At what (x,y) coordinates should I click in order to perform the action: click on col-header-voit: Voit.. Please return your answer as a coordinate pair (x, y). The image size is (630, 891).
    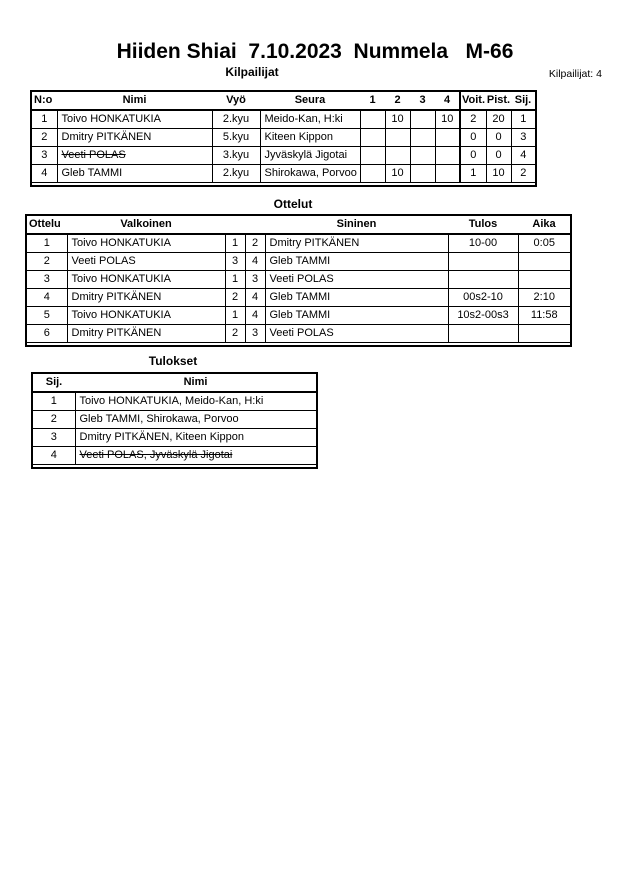
    Looking at the image, I should click on (472, 101).